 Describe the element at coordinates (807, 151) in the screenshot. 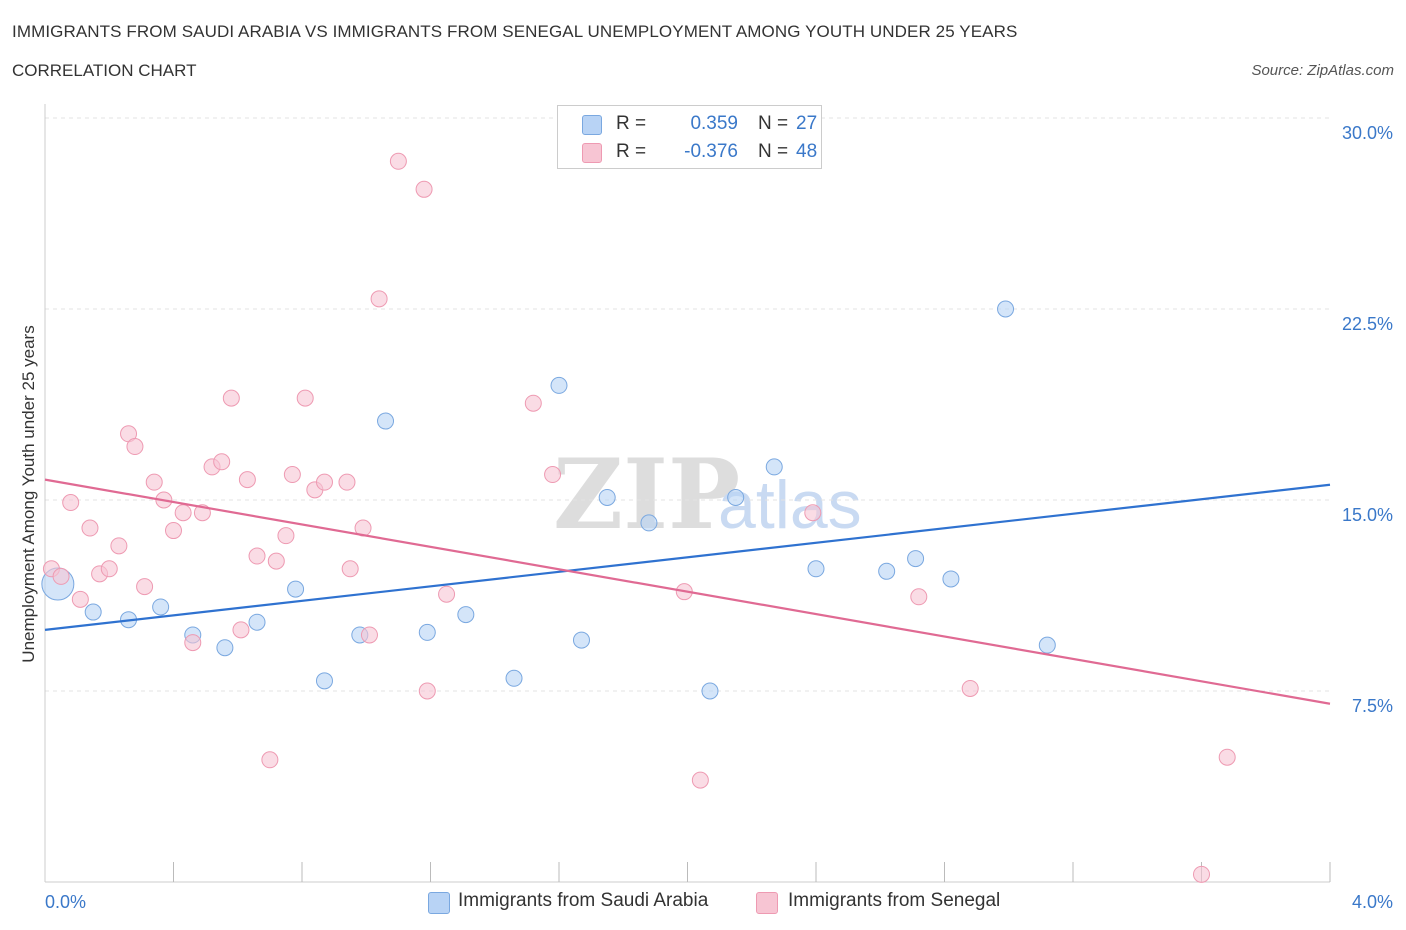

I see `legend-n-value: 48` at that location.